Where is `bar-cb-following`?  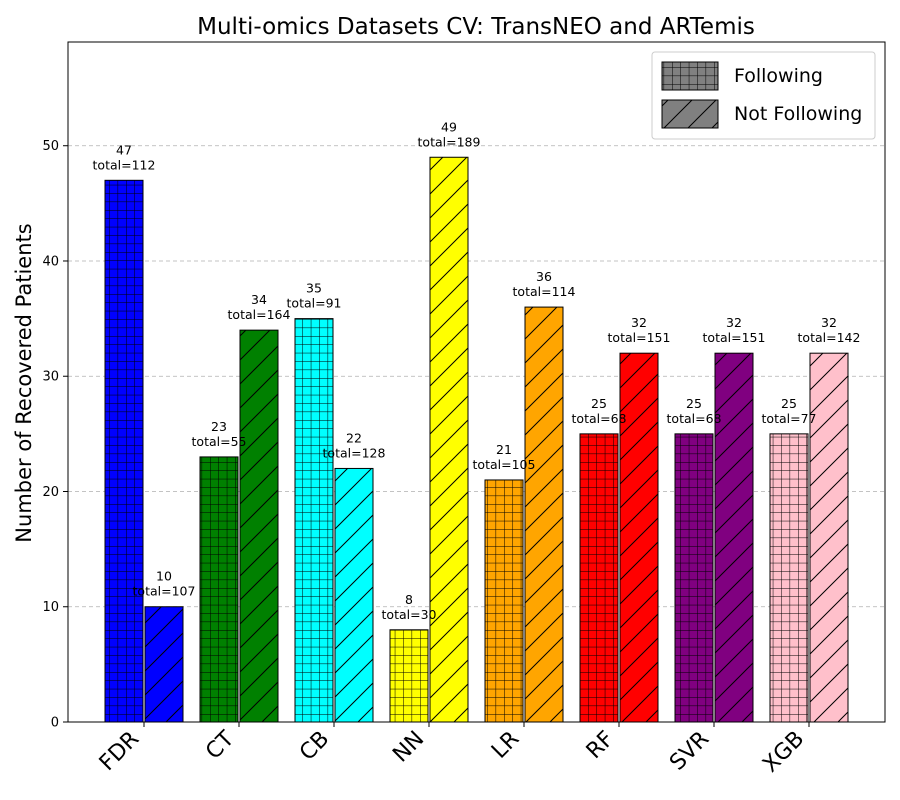 bar-cb-following is located at coordinates (314, 520).